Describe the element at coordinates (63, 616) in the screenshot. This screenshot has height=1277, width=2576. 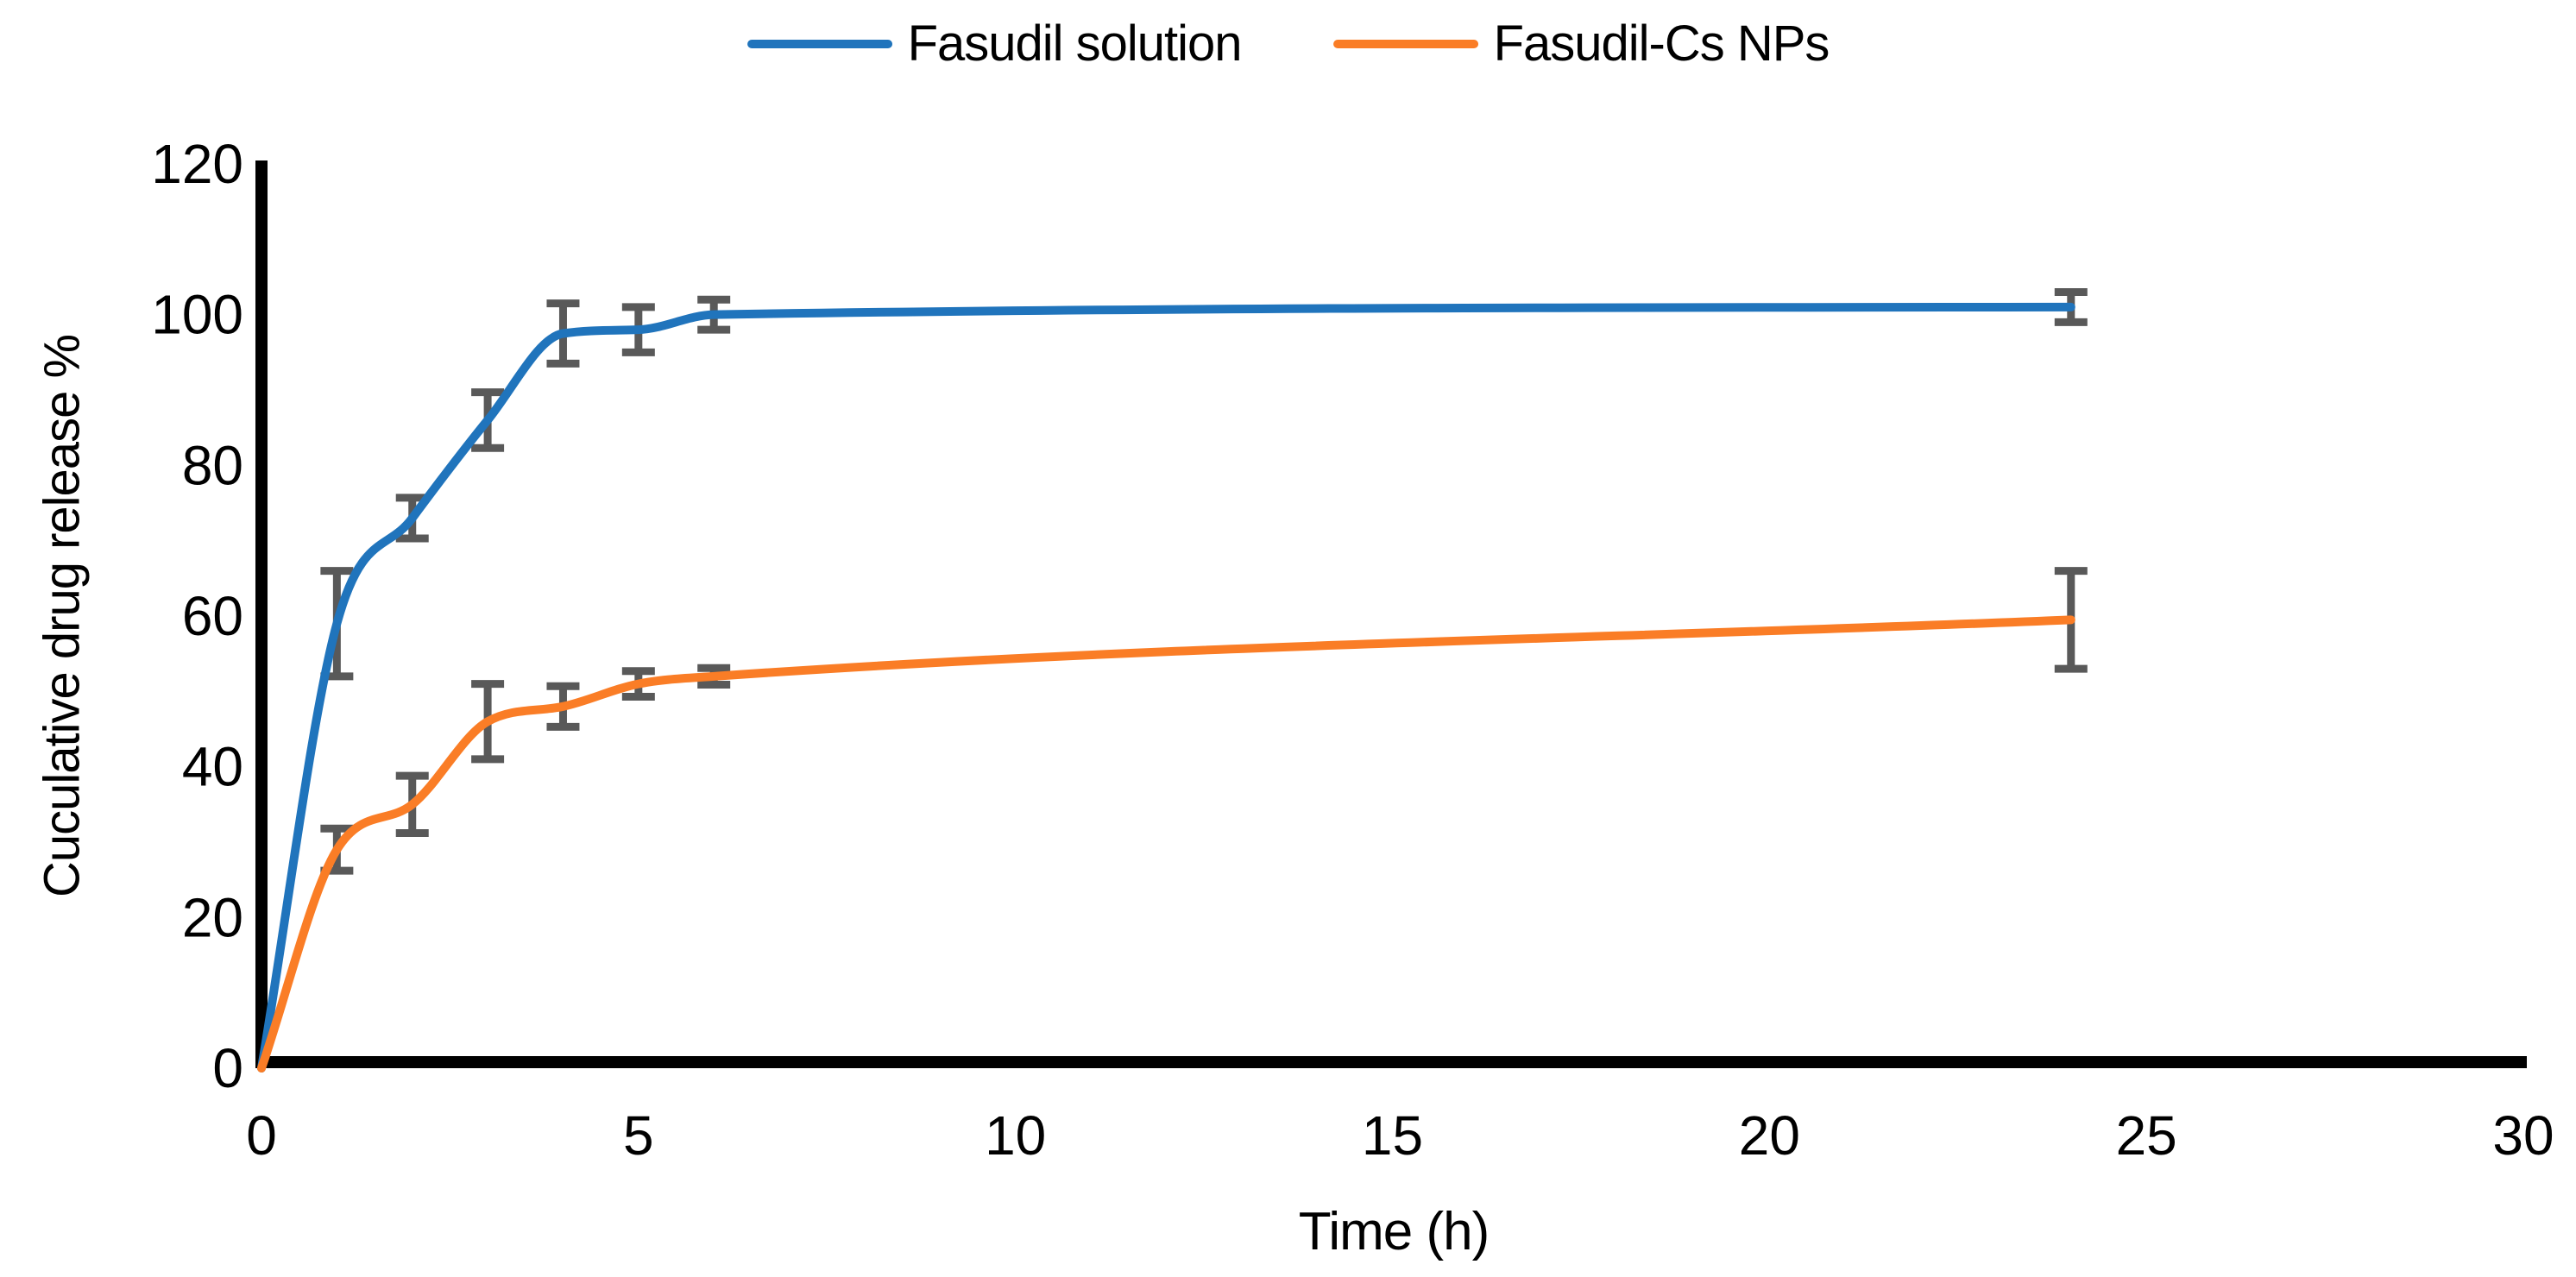
I see `y-axis-title: Cuculative drug release %` at that location.